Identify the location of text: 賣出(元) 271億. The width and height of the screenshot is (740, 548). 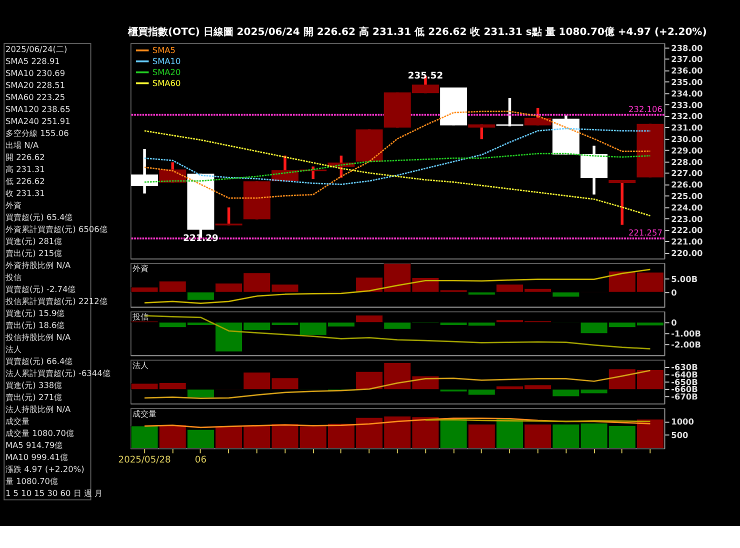
(33, 397).